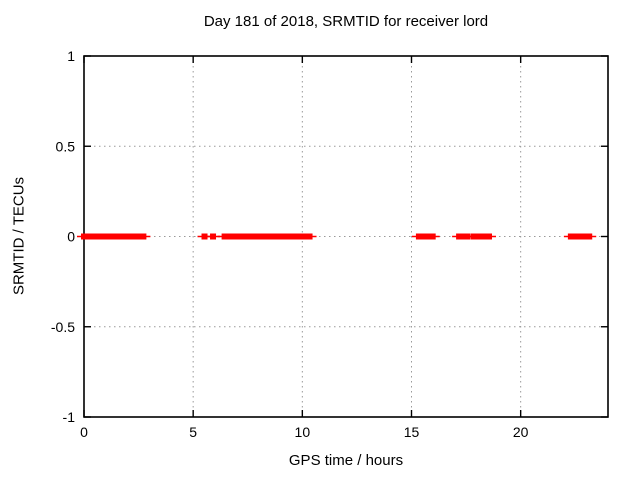 The width and height of the screenshot is (640, 480). What do you see at coordinates (84, 432) in the screenshot?
I see `x-tick-label: 0` at bounding box center [84, 432].